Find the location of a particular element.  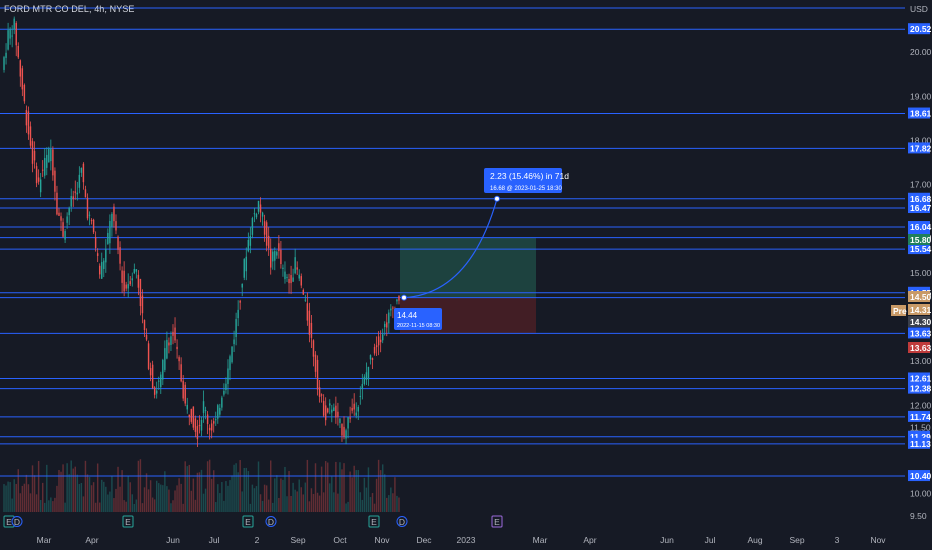

projection-curve is located at coordinates (450, 248).